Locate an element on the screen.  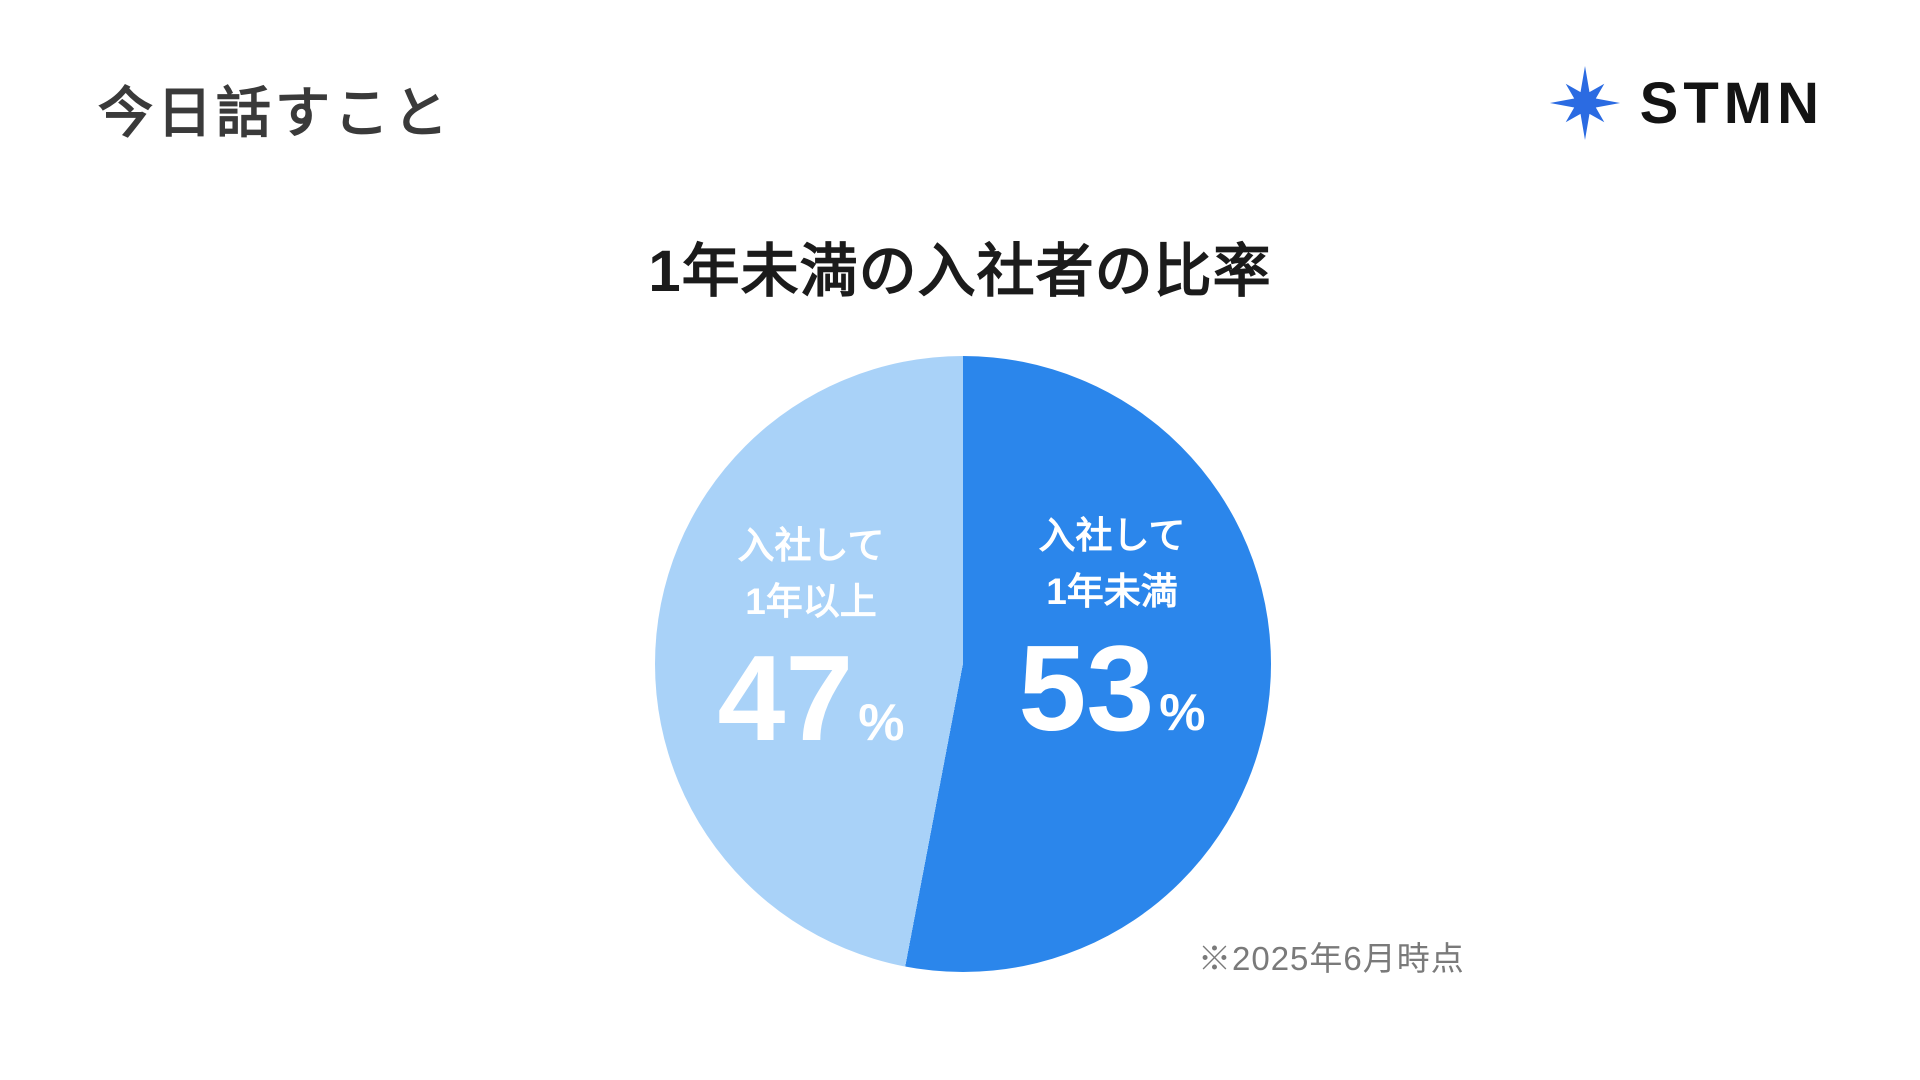
slice-value: 47 % is located at coordinates (811, 698).